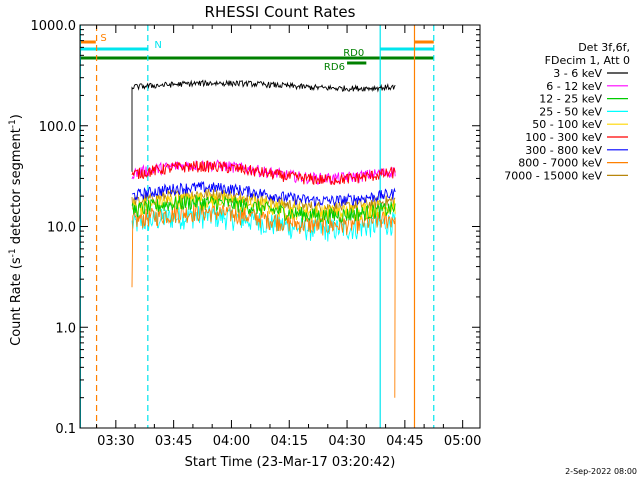  I want to click on legend-entry-label: 3 - 6 keV, so click(577, 73).